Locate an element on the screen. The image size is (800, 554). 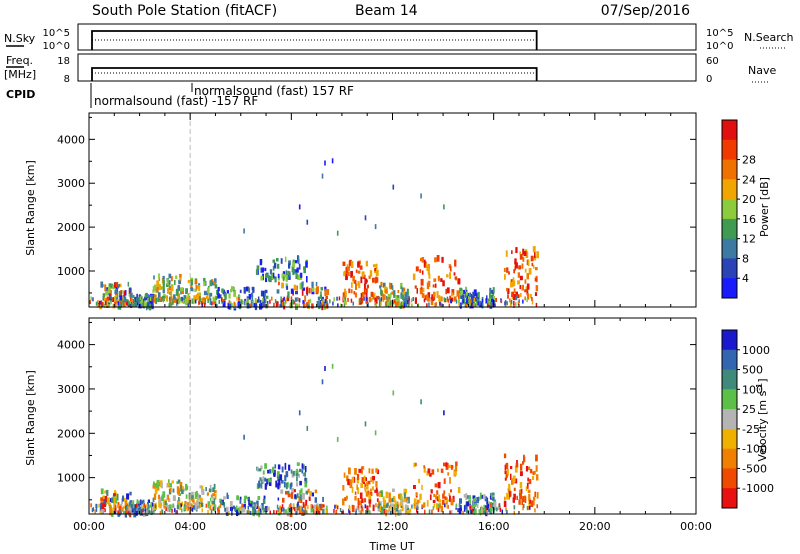
colorbar-tick-label: -25 is located at coordinates (751, 429).